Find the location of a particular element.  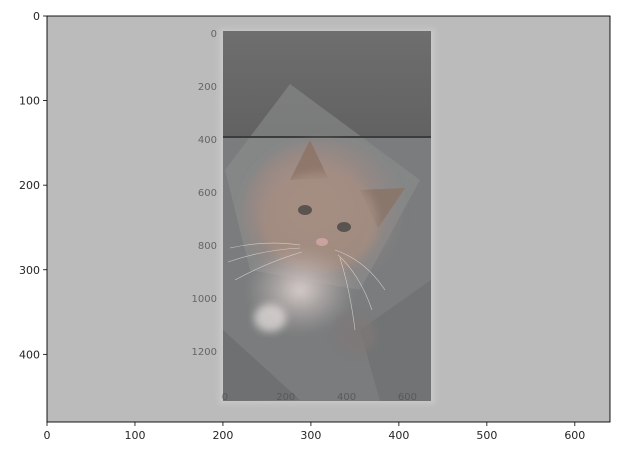

inner-x-tick-label: 400 is located at coordinates (346, 397).